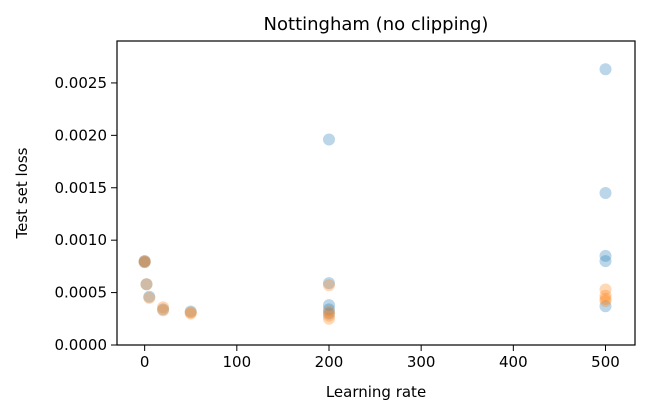 The image size is (655, 414). Describe the element at coordinates (376, 392) in the screenshot. I see `x-axis-label: Learning rate` at that location.